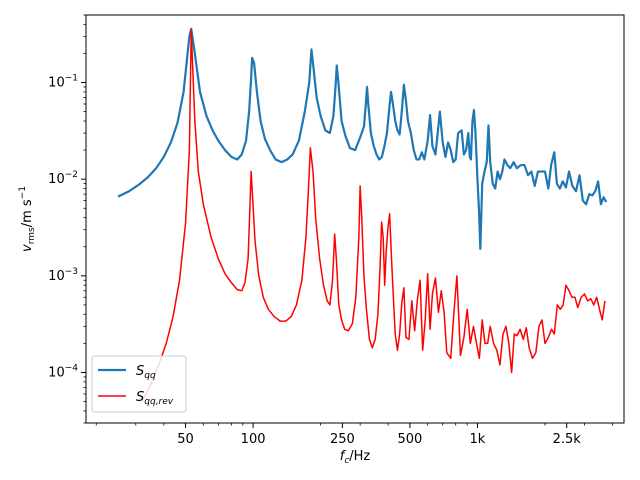 The image size is (640, 480). I want to click on x-tick-label: 50, so click(185, 439).